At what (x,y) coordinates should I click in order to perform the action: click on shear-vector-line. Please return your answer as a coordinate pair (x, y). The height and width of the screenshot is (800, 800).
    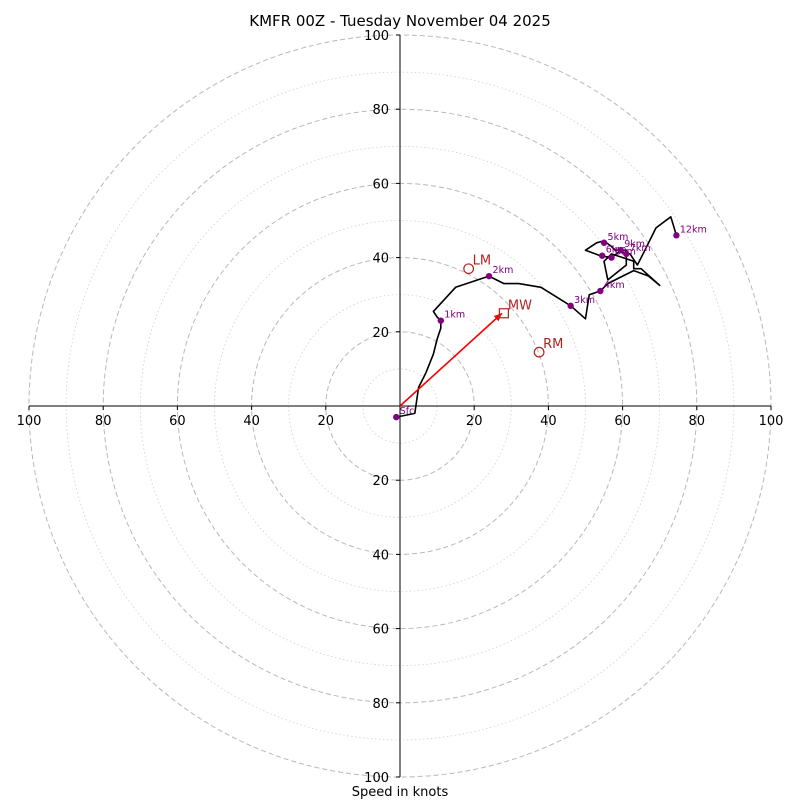
    Looking at the image, I should click on (451, 359).